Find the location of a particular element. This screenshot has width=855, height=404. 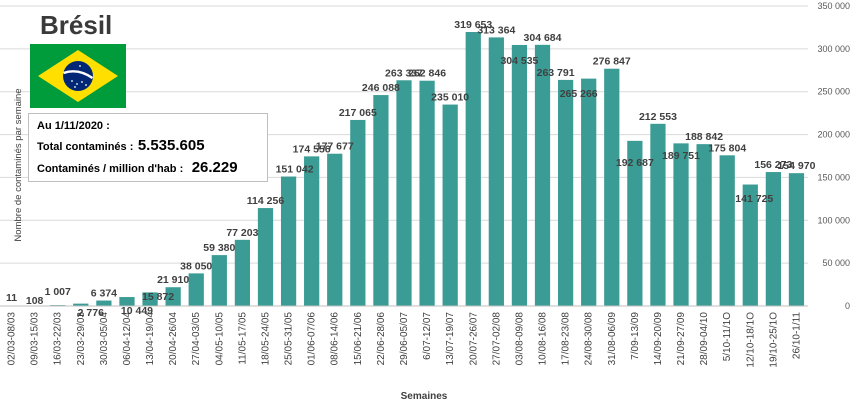

info-per-million-label: Contaminés / million d'hab : is located at coordinates (110, 169).